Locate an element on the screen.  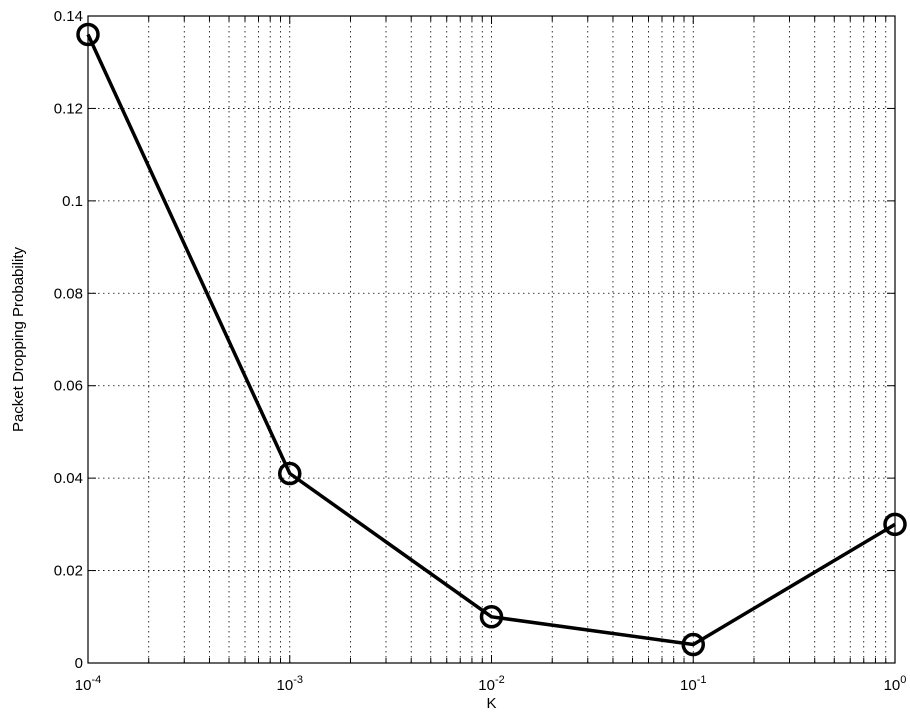
y-tick-label: 0.1 is located at coordinates (72, 201).